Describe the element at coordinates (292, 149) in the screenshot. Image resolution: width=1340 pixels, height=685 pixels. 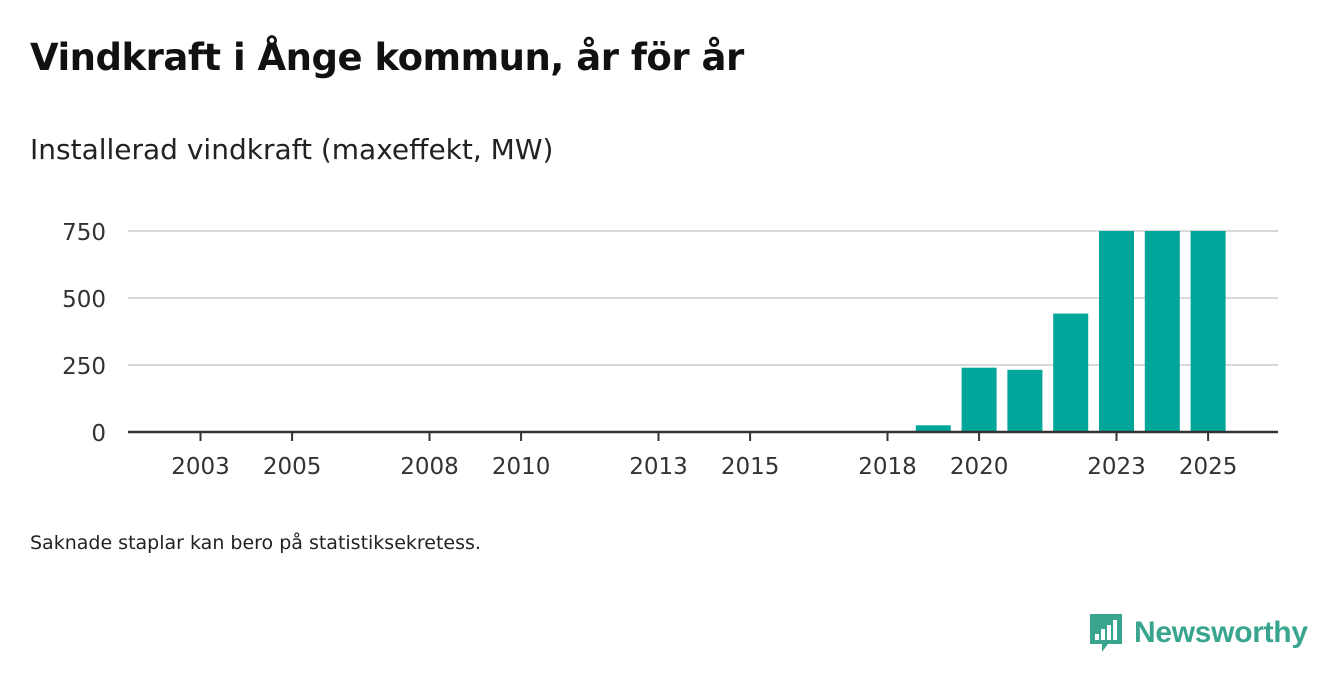
I see `chart-subtitle: Installerad vindkraft (maxeffekt, MW)` at that location.